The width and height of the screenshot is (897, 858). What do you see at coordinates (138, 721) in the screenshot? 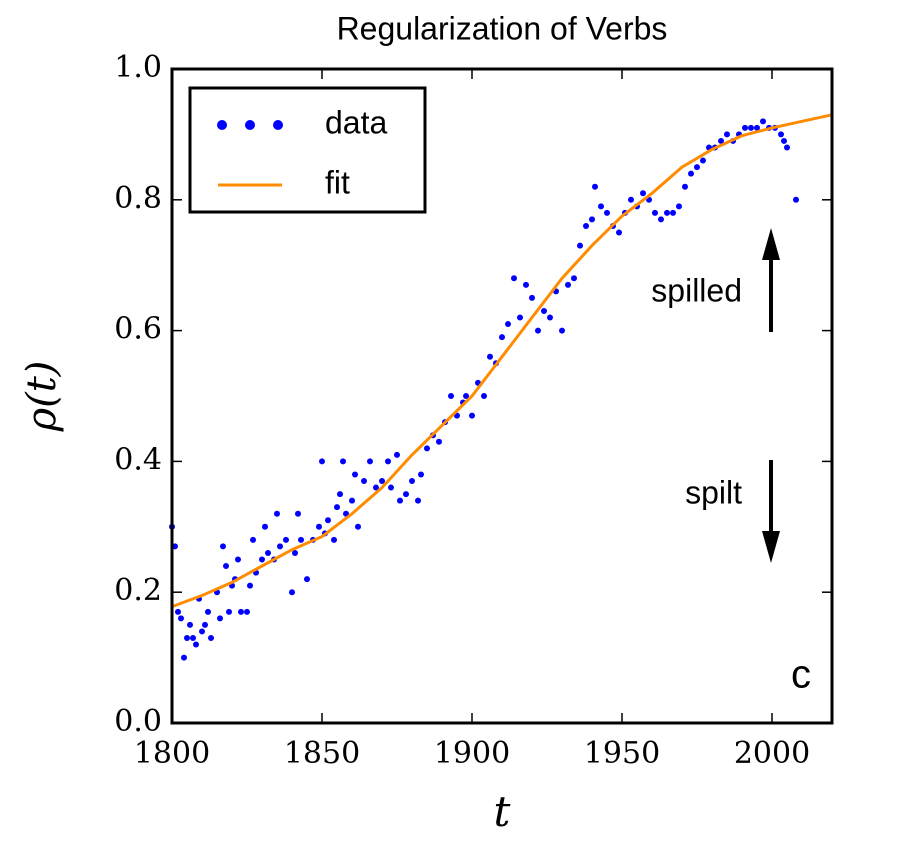
I see `y-tick-label: 0.0` at bounding box center [138, 721].